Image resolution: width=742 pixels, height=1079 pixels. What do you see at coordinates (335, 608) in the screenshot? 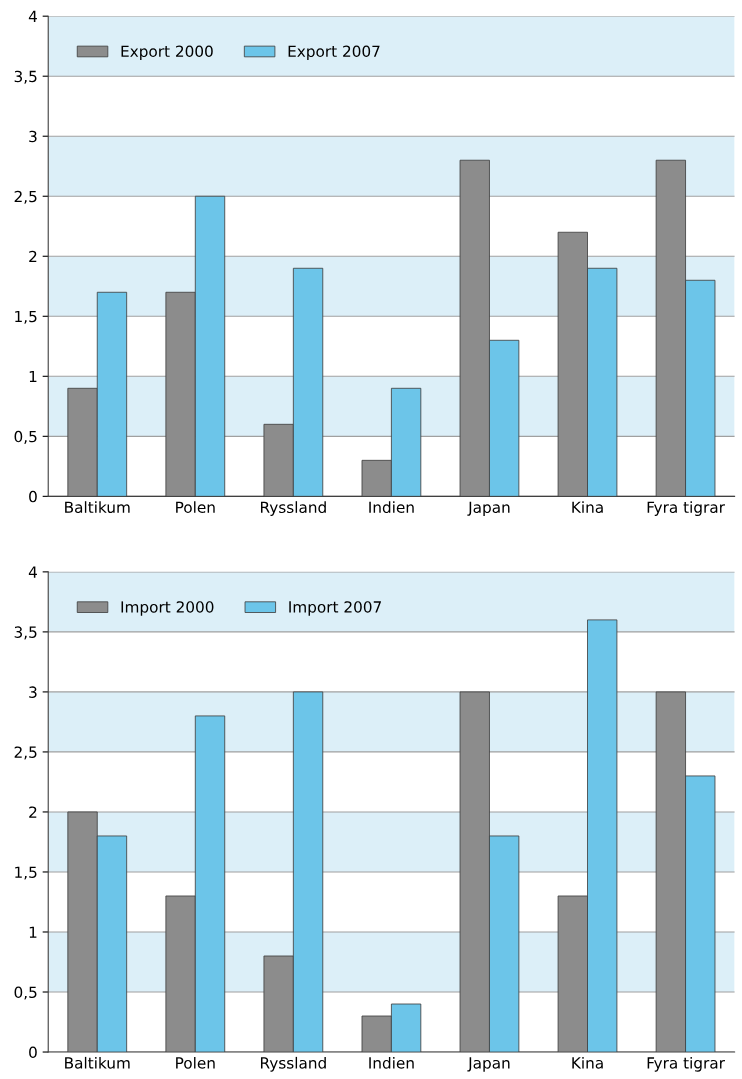
I see `legend-label: Import 2007` at bounding box center [335, 608].